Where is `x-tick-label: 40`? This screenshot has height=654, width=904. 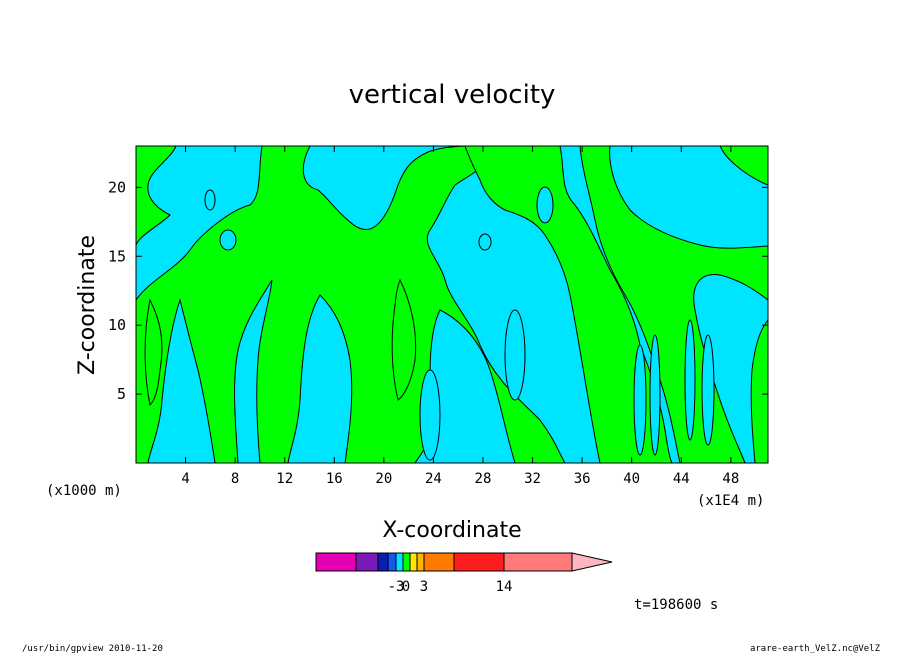
x-tick-label: 40 is located at coordinates (631, 479).